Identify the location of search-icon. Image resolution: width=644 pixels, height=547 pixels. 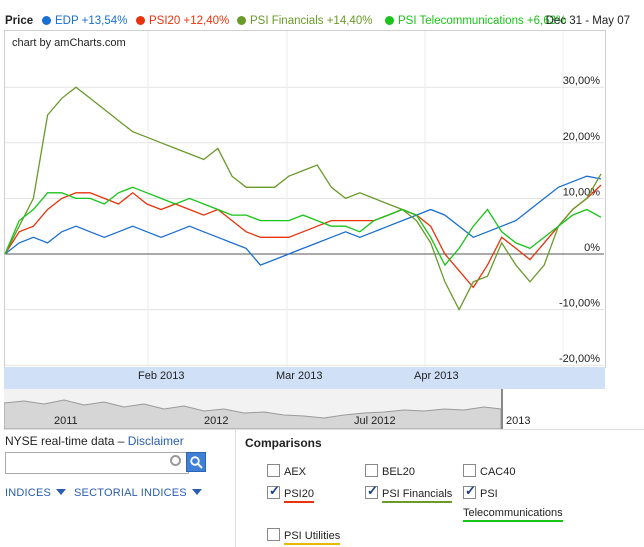
(196, 462).